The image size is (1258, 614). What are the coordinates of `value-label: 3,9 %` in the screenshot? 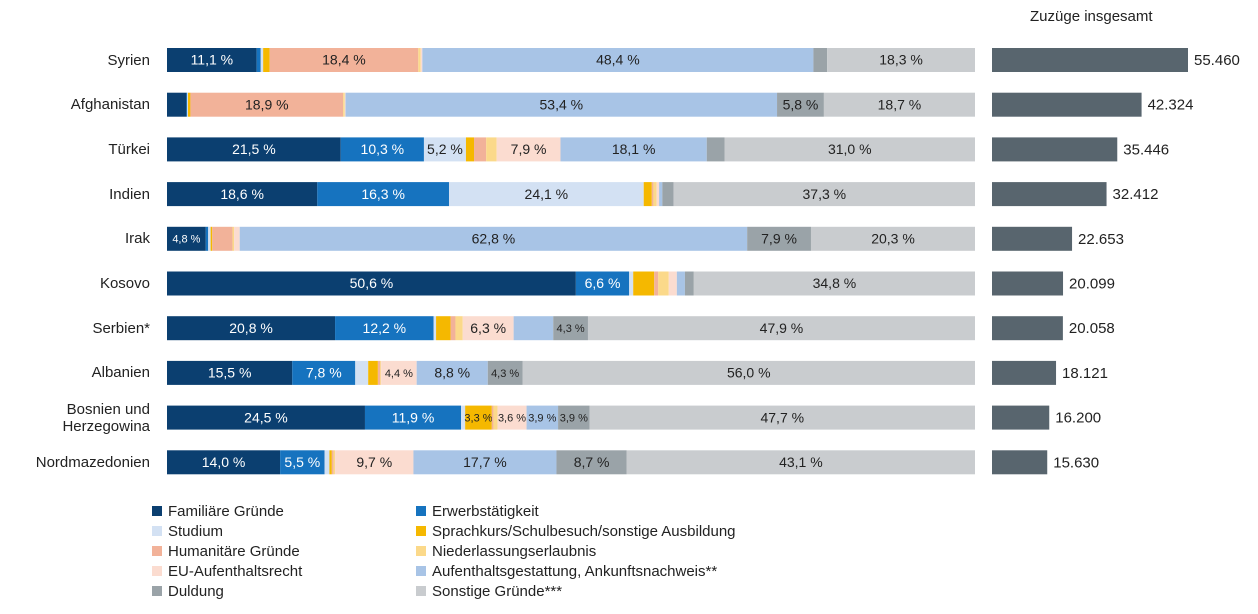 It's located at (574, 419).